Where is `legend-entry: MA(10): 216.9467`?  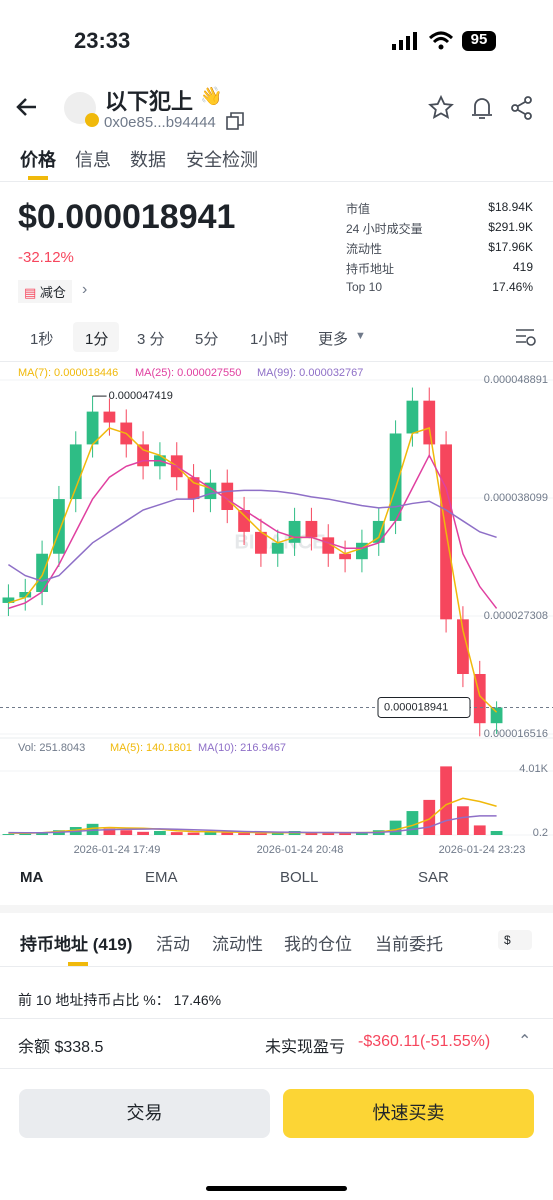
legend-entry: MA(10): 216.9467 is located at coordinates (242, 748).